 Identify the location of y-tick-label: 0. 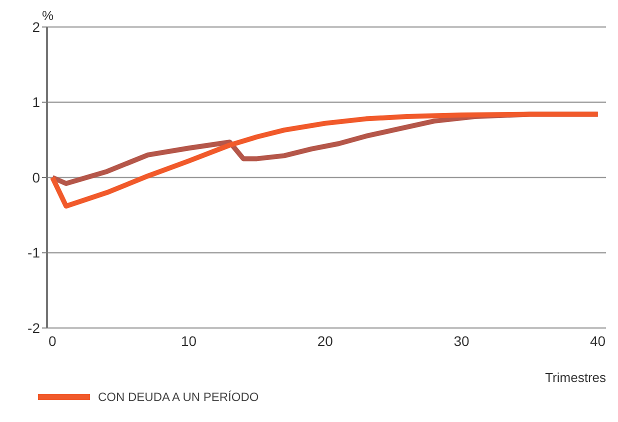
(36, 177).